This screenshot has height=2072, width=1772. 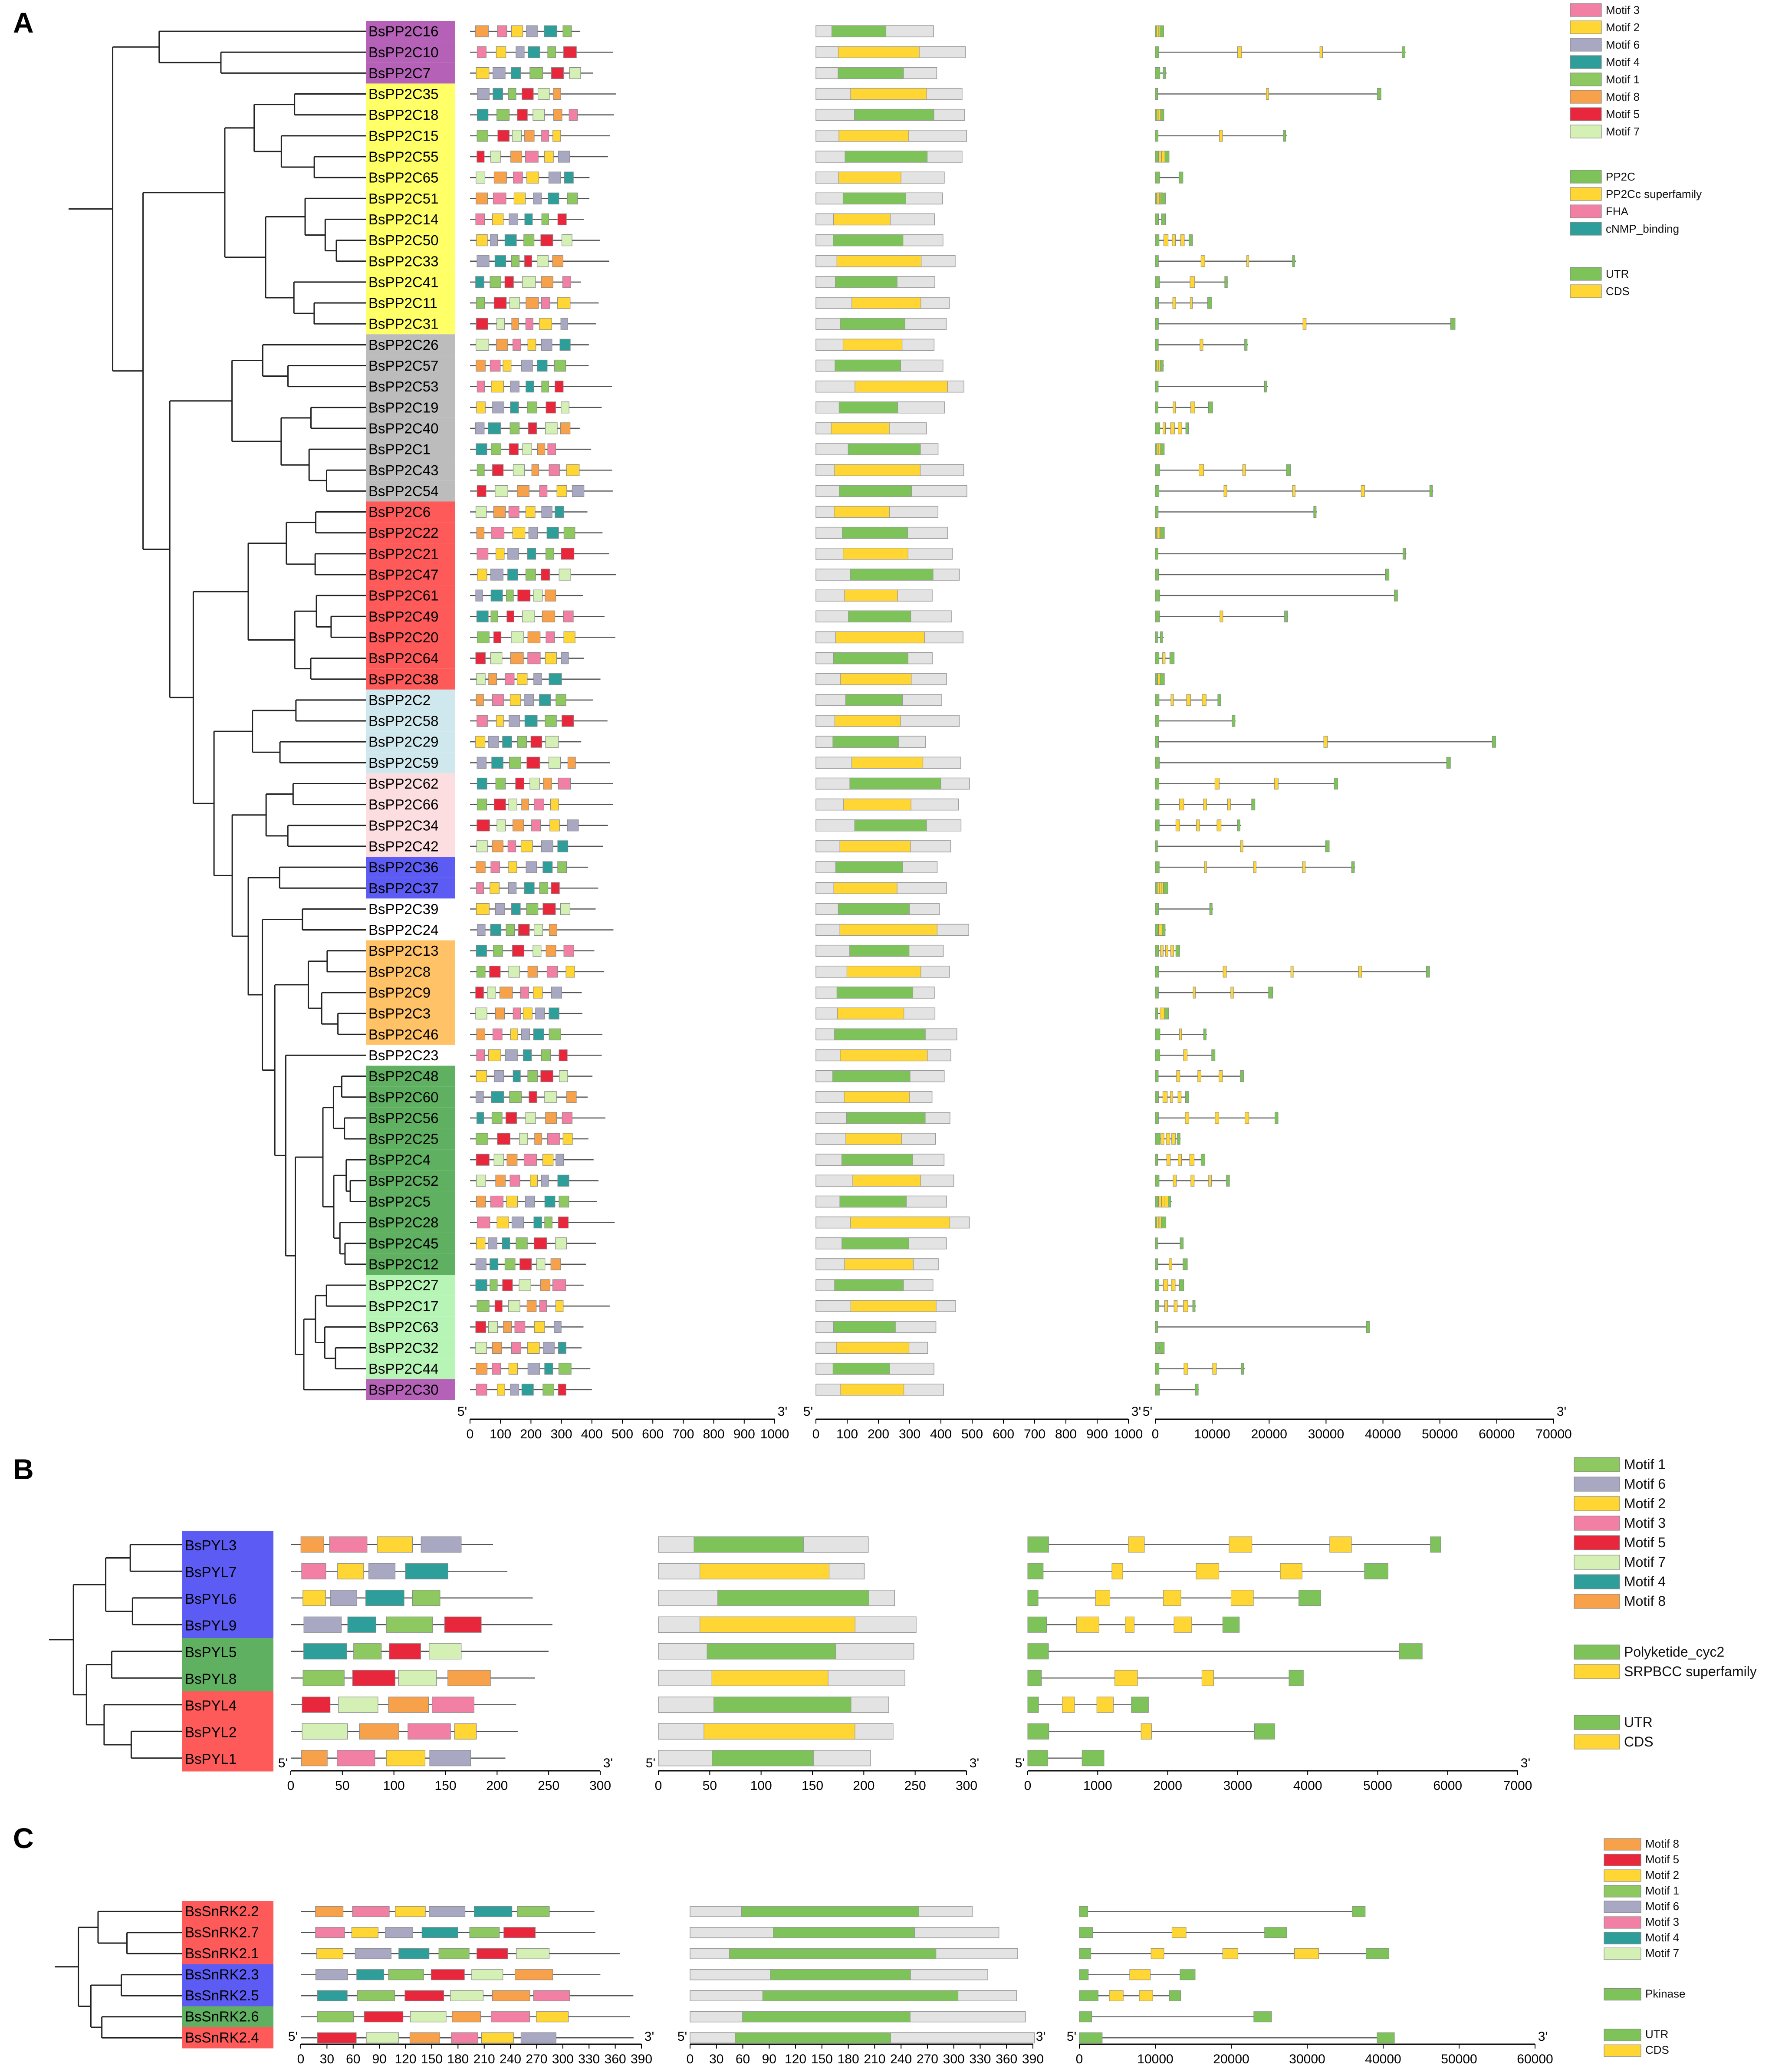 What do you see at coordinates (399, 449) in the screenshot?
I see `gene-label: BsPP2C1` at bounding box center [399, 449].